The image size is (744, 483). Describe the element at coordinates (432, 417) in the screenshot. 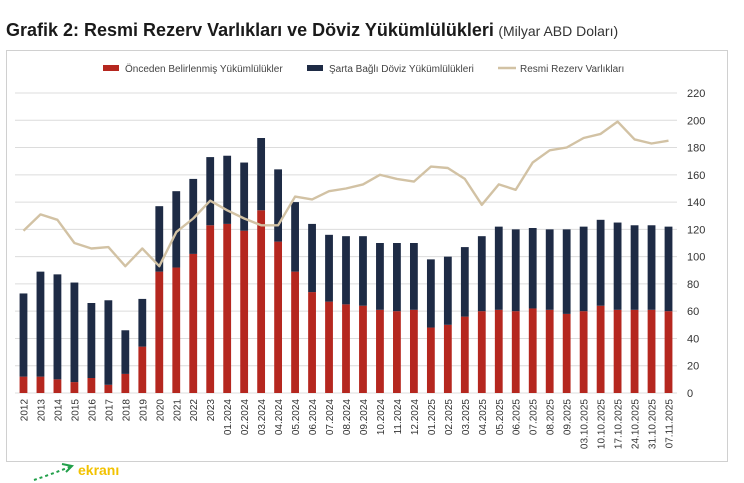

I see `x-tick-label: 01.2025` at that location.